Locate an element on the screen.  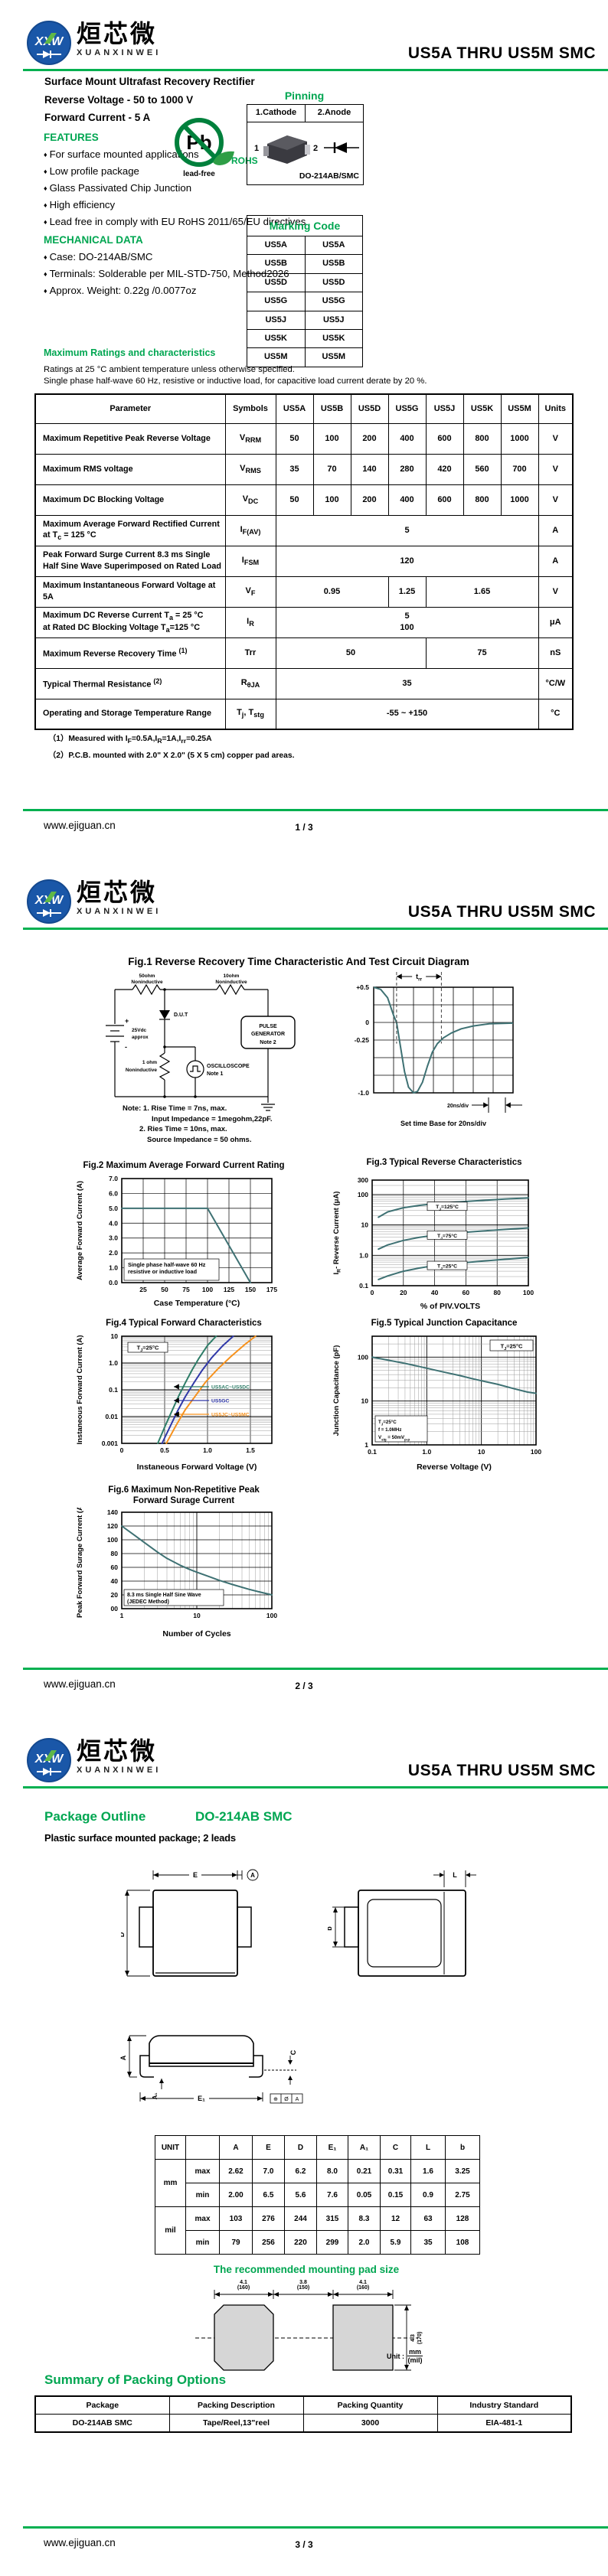
footer-rule is located at coordinates (315, 1669).